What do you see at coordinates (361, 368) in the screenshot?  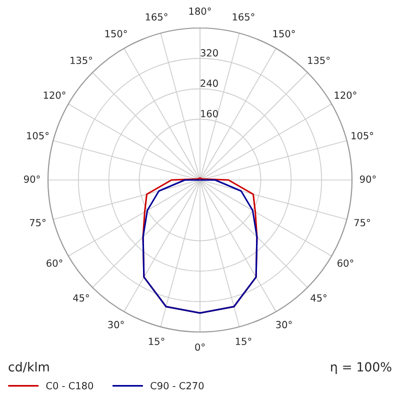 I see `text: η = 100%` at bounding box center [361, 368].